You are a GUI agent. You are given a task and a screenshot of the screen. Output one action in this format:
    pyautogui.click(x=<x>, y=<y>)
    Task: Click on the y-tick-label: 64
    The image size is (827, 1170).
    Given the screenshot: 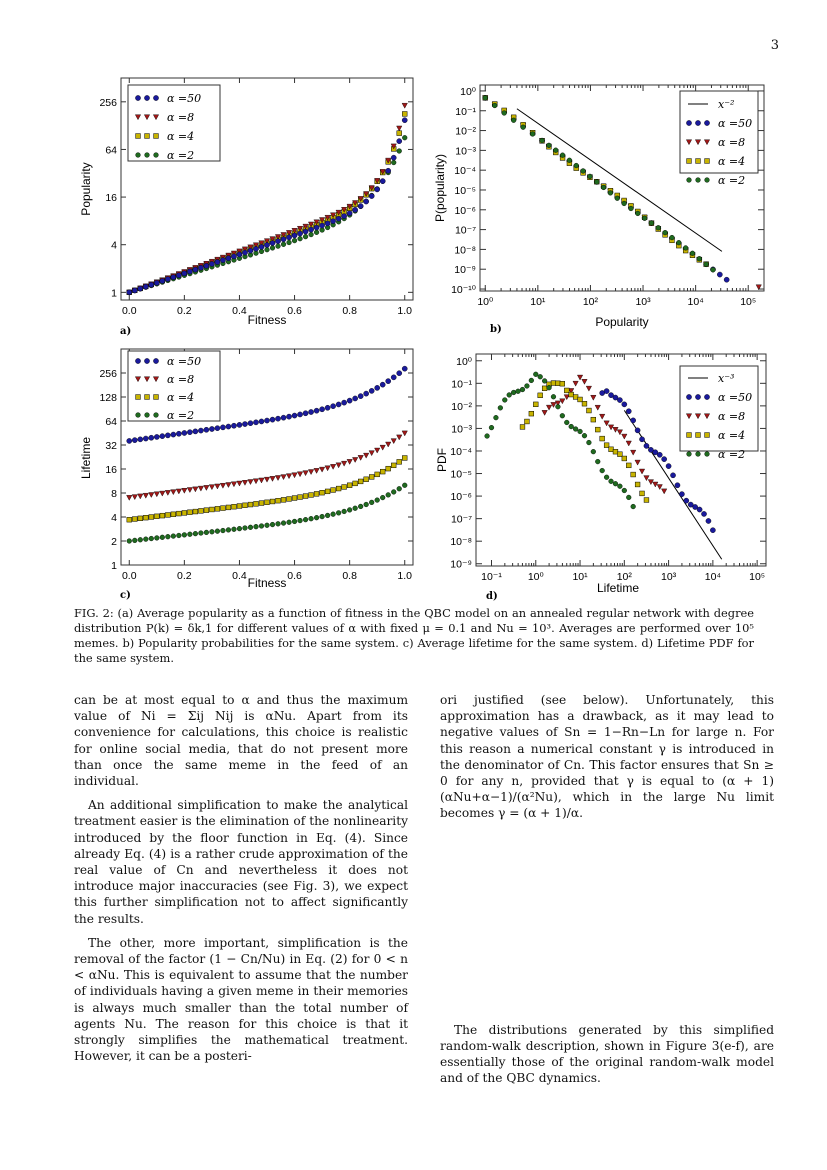 What is the action you would take?
    pyautogui.click(x=111, y=150)
    